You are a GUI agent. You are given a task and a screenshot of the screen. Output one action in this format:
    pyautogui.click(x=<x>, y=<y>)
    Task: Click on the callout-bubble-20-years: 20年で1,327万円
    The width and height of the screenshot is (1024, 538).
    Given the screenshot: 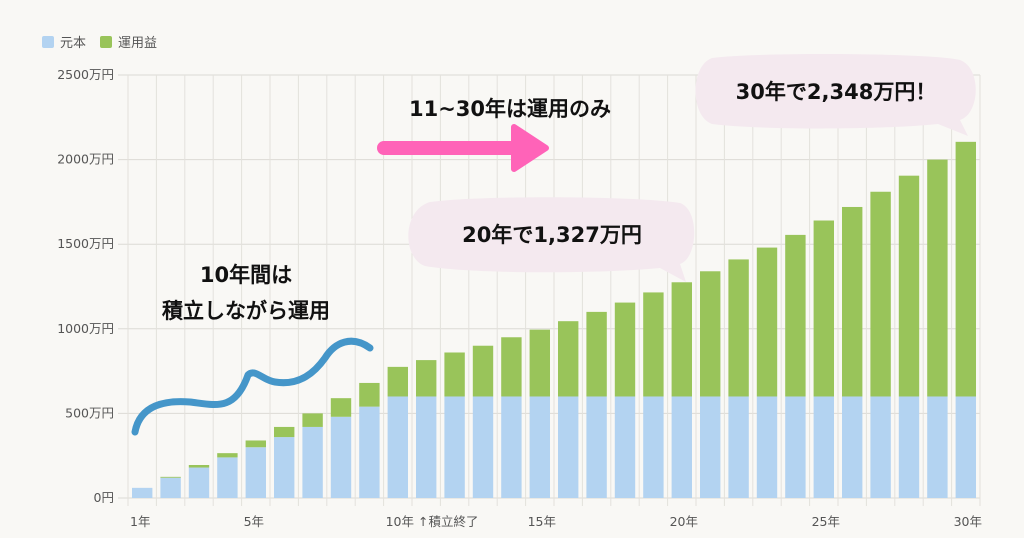 What is the action you would take?
    pyautogui.click(x=551, y=239)
    